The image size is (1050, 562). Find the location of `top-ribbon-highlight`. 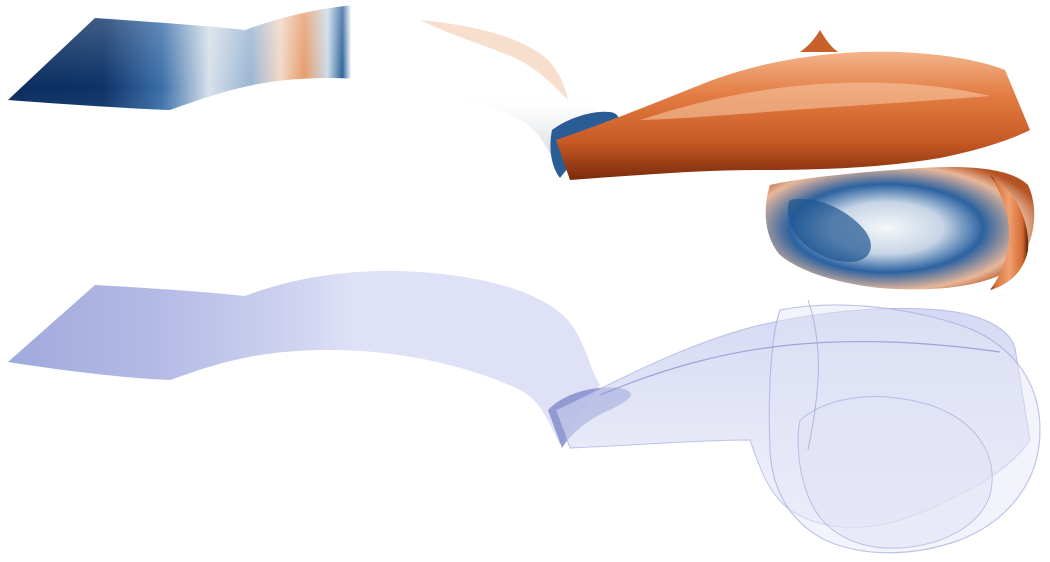

top-ribbon-highlight is located at coordinates (494, 60).